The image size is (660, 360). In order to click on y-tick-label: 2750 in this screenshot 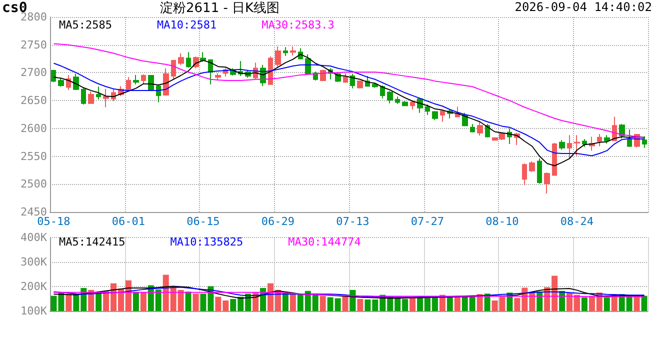, I will do `click(33, 45)`.